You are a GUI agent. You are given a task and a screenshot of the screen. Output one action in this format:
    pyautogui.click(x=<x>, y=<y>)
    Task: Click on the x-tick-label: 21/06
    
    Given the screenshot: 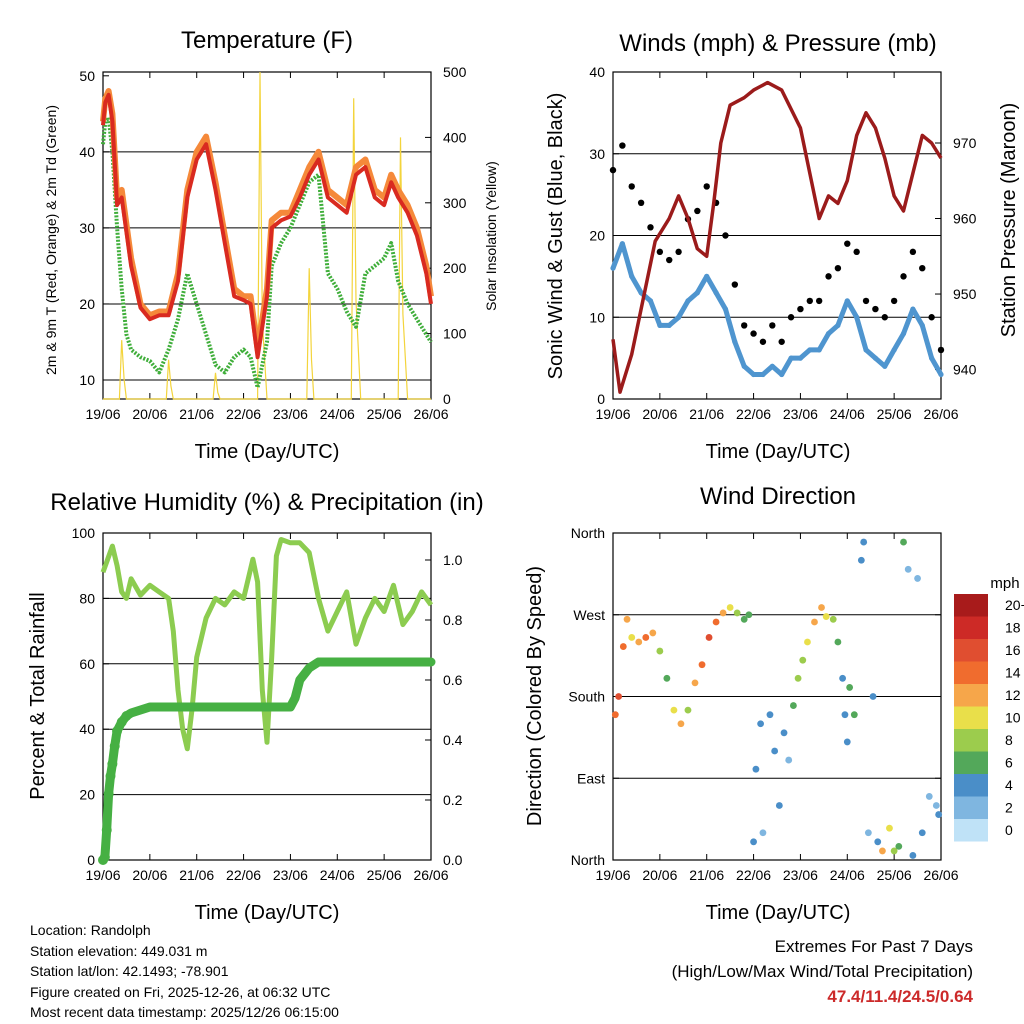 What is the action you would take?
    pyautogui.click(x=706, y=414)
    